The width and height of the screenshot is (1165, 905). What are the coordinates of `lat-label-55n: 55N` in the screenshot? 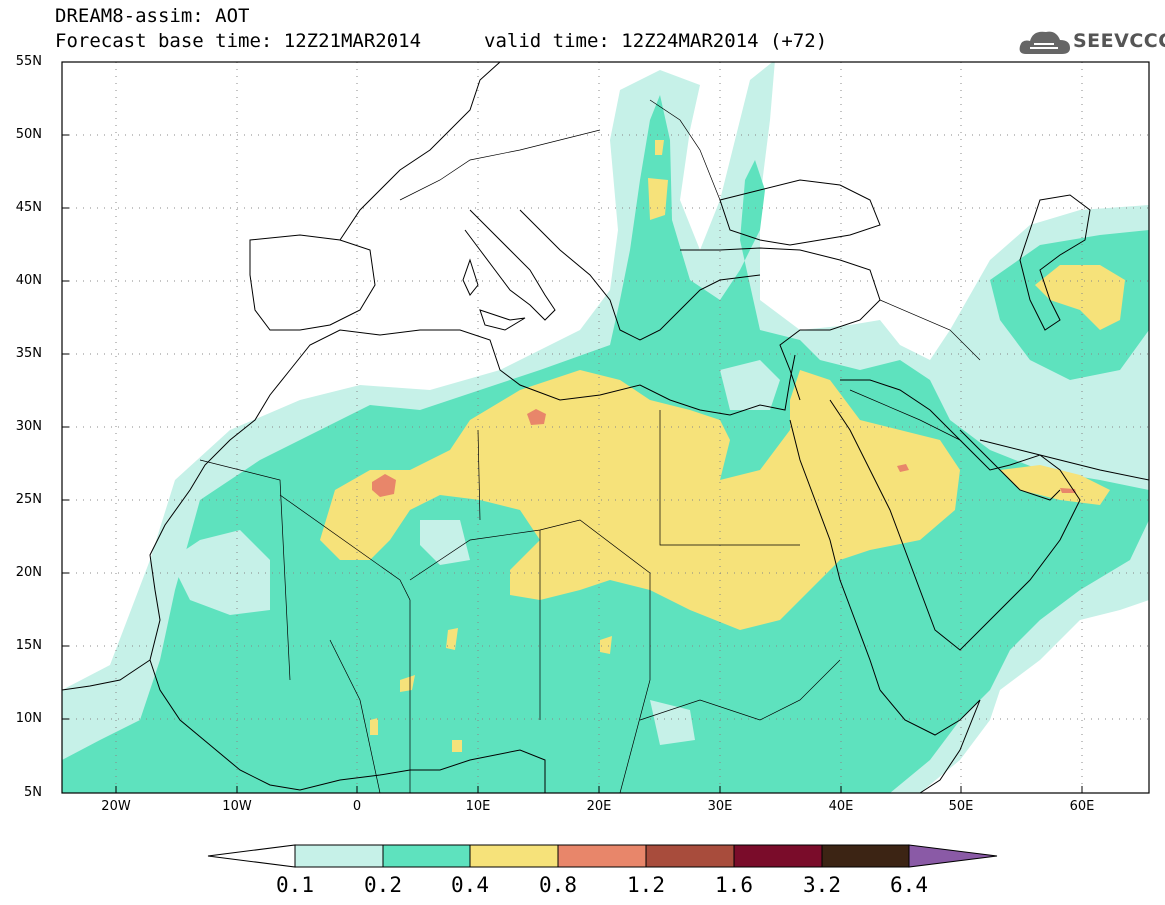 It's located at (28, 61).